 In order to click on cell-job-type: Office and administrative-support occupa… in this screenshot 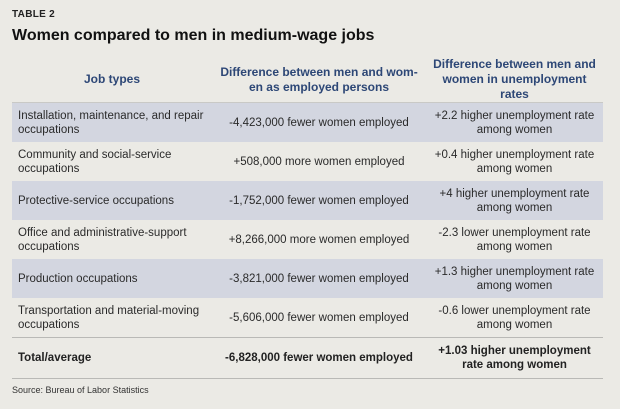, I will do `click(112, 239)`.